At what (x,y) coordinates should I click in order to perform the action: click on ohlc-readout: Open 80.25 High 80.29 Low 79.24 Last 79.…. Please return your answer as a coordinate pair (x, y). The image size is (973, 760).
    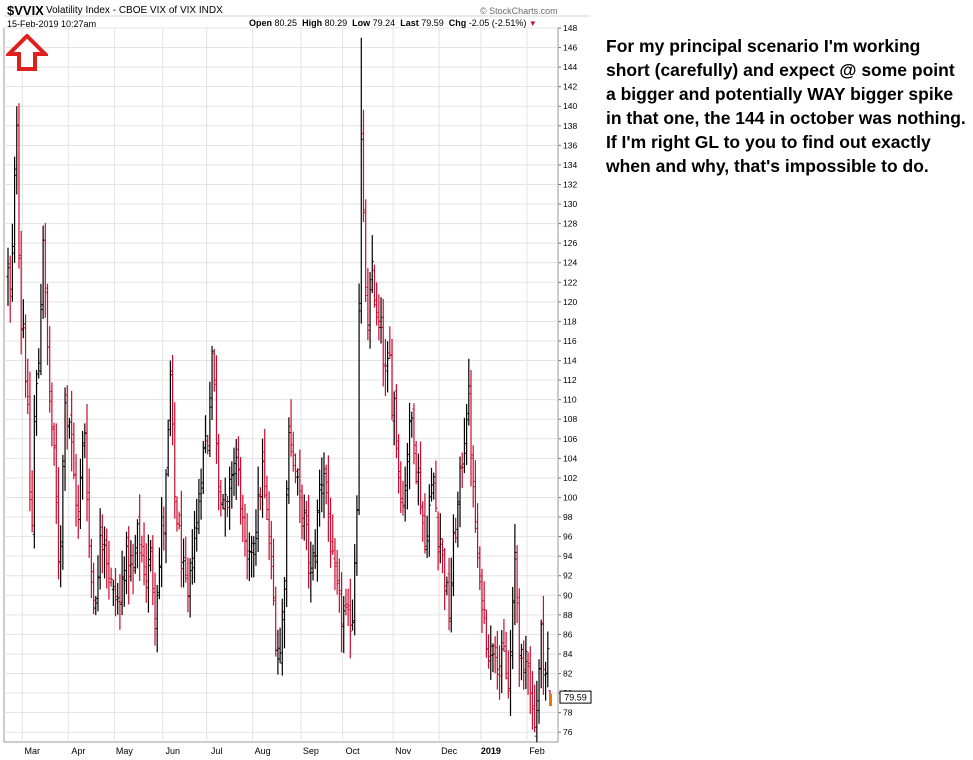
    Looking at the image, I should click on (393, 23).